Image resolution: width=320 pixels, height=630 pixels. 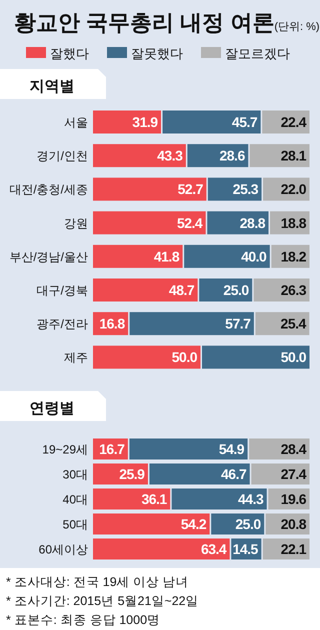 What do you see at coordinates (191, 189) in the screenshot?
I see `data-label: 52.7` at bounding box center [191, 189].